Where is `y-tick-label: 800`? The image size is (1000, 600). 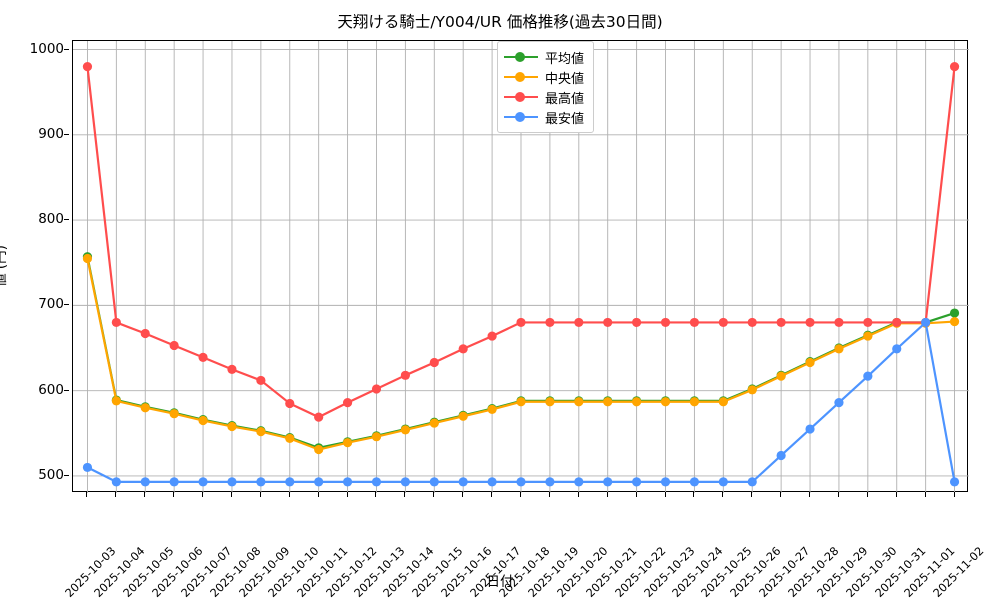
y-tick-label: 800 is located at coordinates (51, 219).